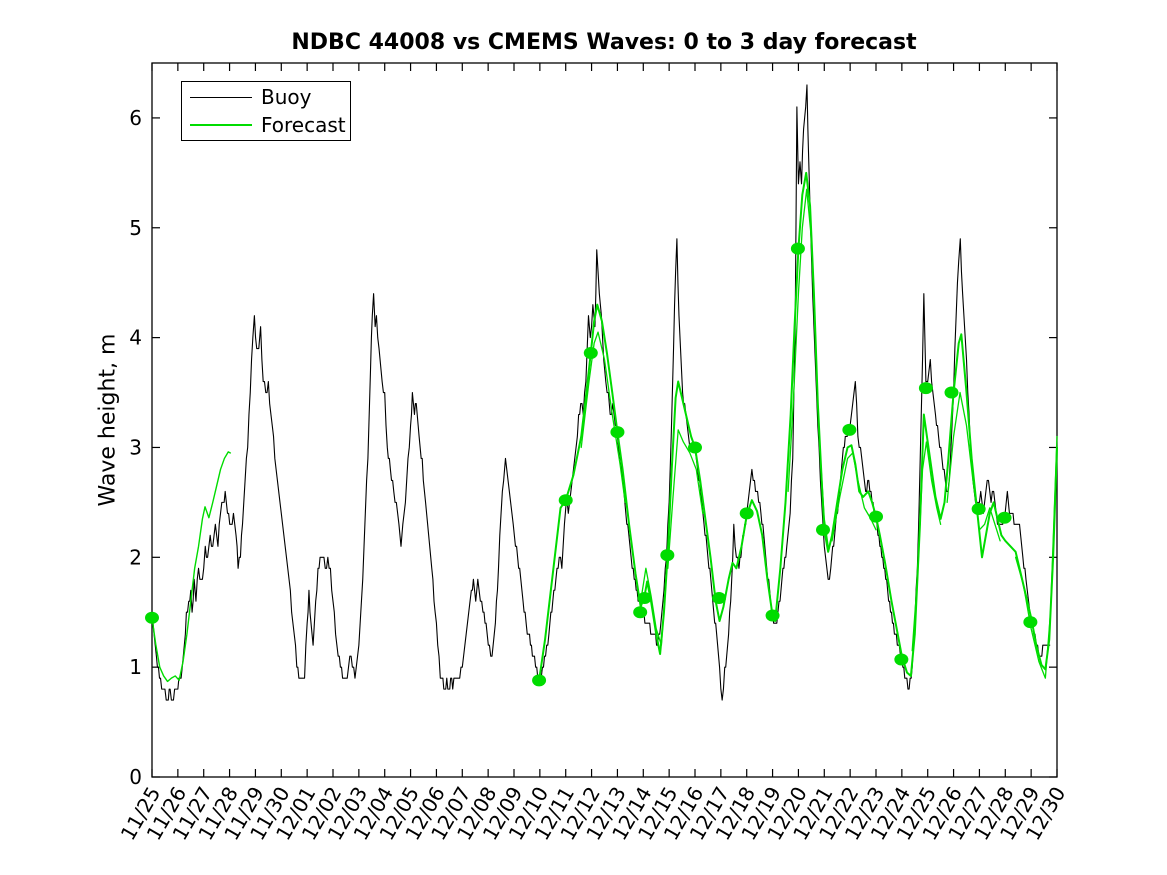 The height and width of the screenshot is (875, 1167). I want to click on legend-entry-forecast: Forecast, so click(266, 125).